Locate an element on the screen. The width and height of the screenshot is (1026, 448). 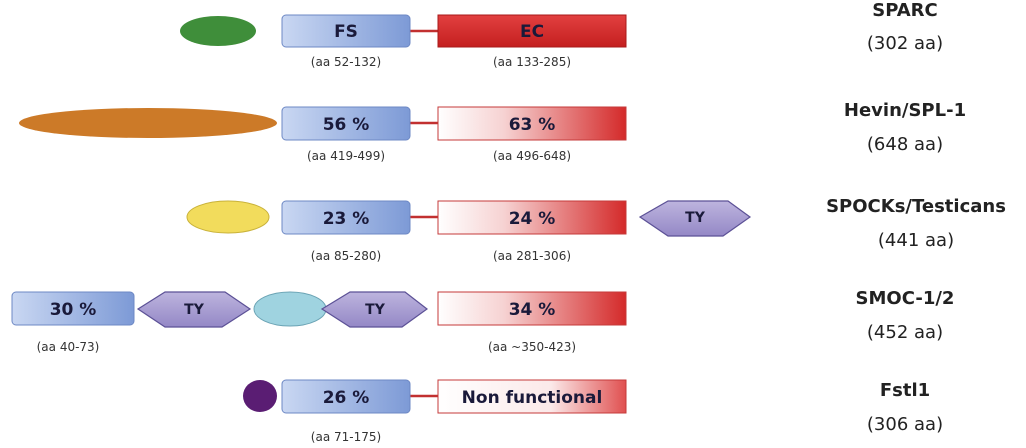
fs-range: (aa 85-280) is located at coordinates (346, 256).